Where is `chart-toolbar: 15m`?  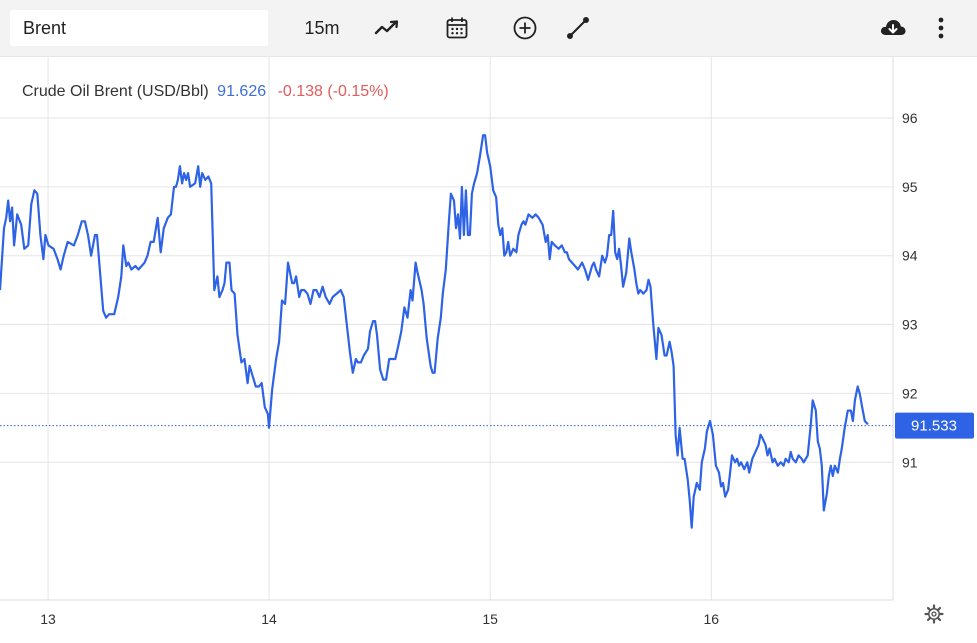
chart-toolbar: 15m is located at coordinates (488, 28).